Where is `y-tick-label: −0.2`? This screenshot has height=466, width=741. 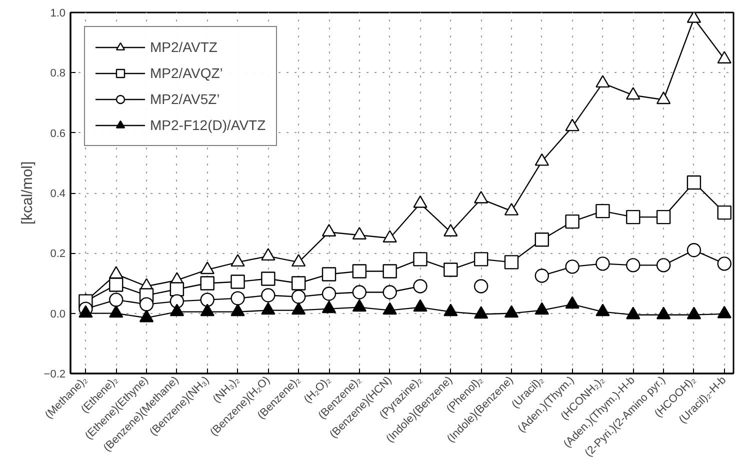
y-tick-label: −0.2 is located at coordinates (55, 374).